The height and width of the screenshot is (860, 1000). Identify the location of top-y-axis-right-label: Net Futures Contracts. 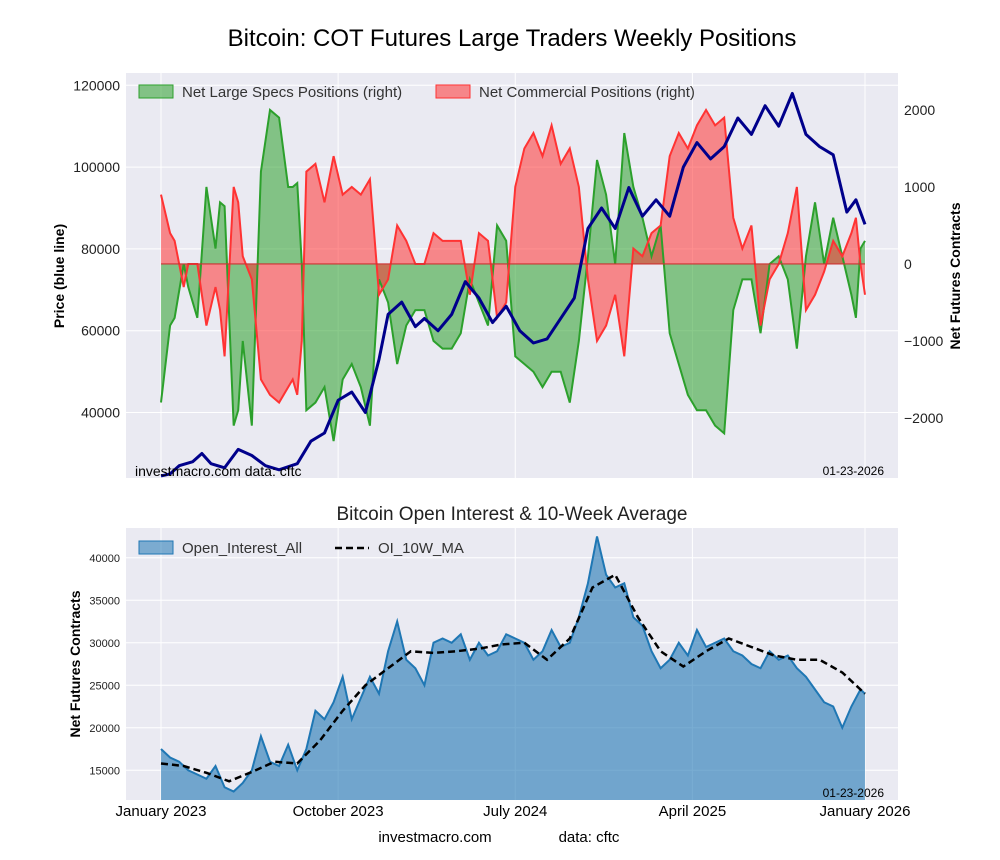
(955, 275).